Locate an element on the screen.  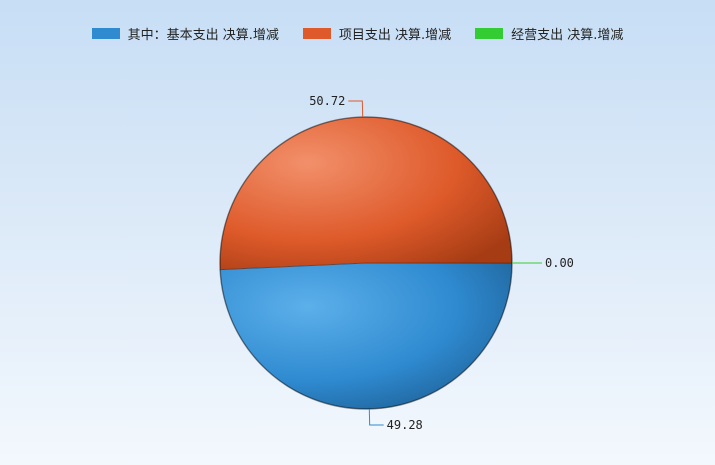
leader-line-project is located at coordinates (356, 109).